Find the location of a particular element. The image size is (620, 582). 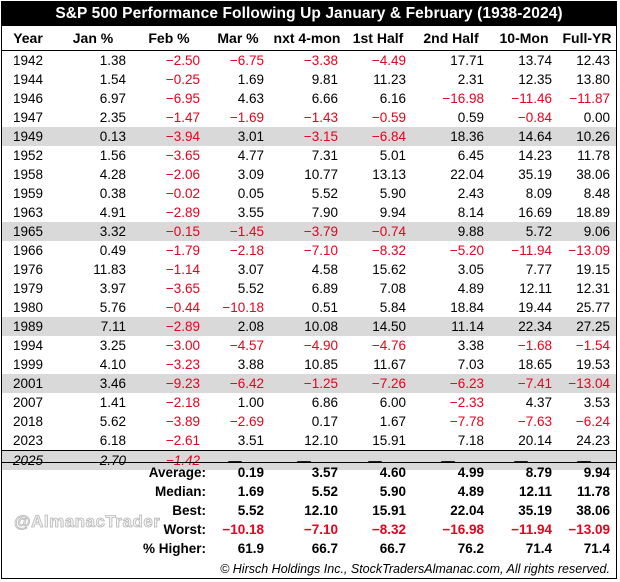

value-cell: 15.62 is located at coordinates (389, 269).